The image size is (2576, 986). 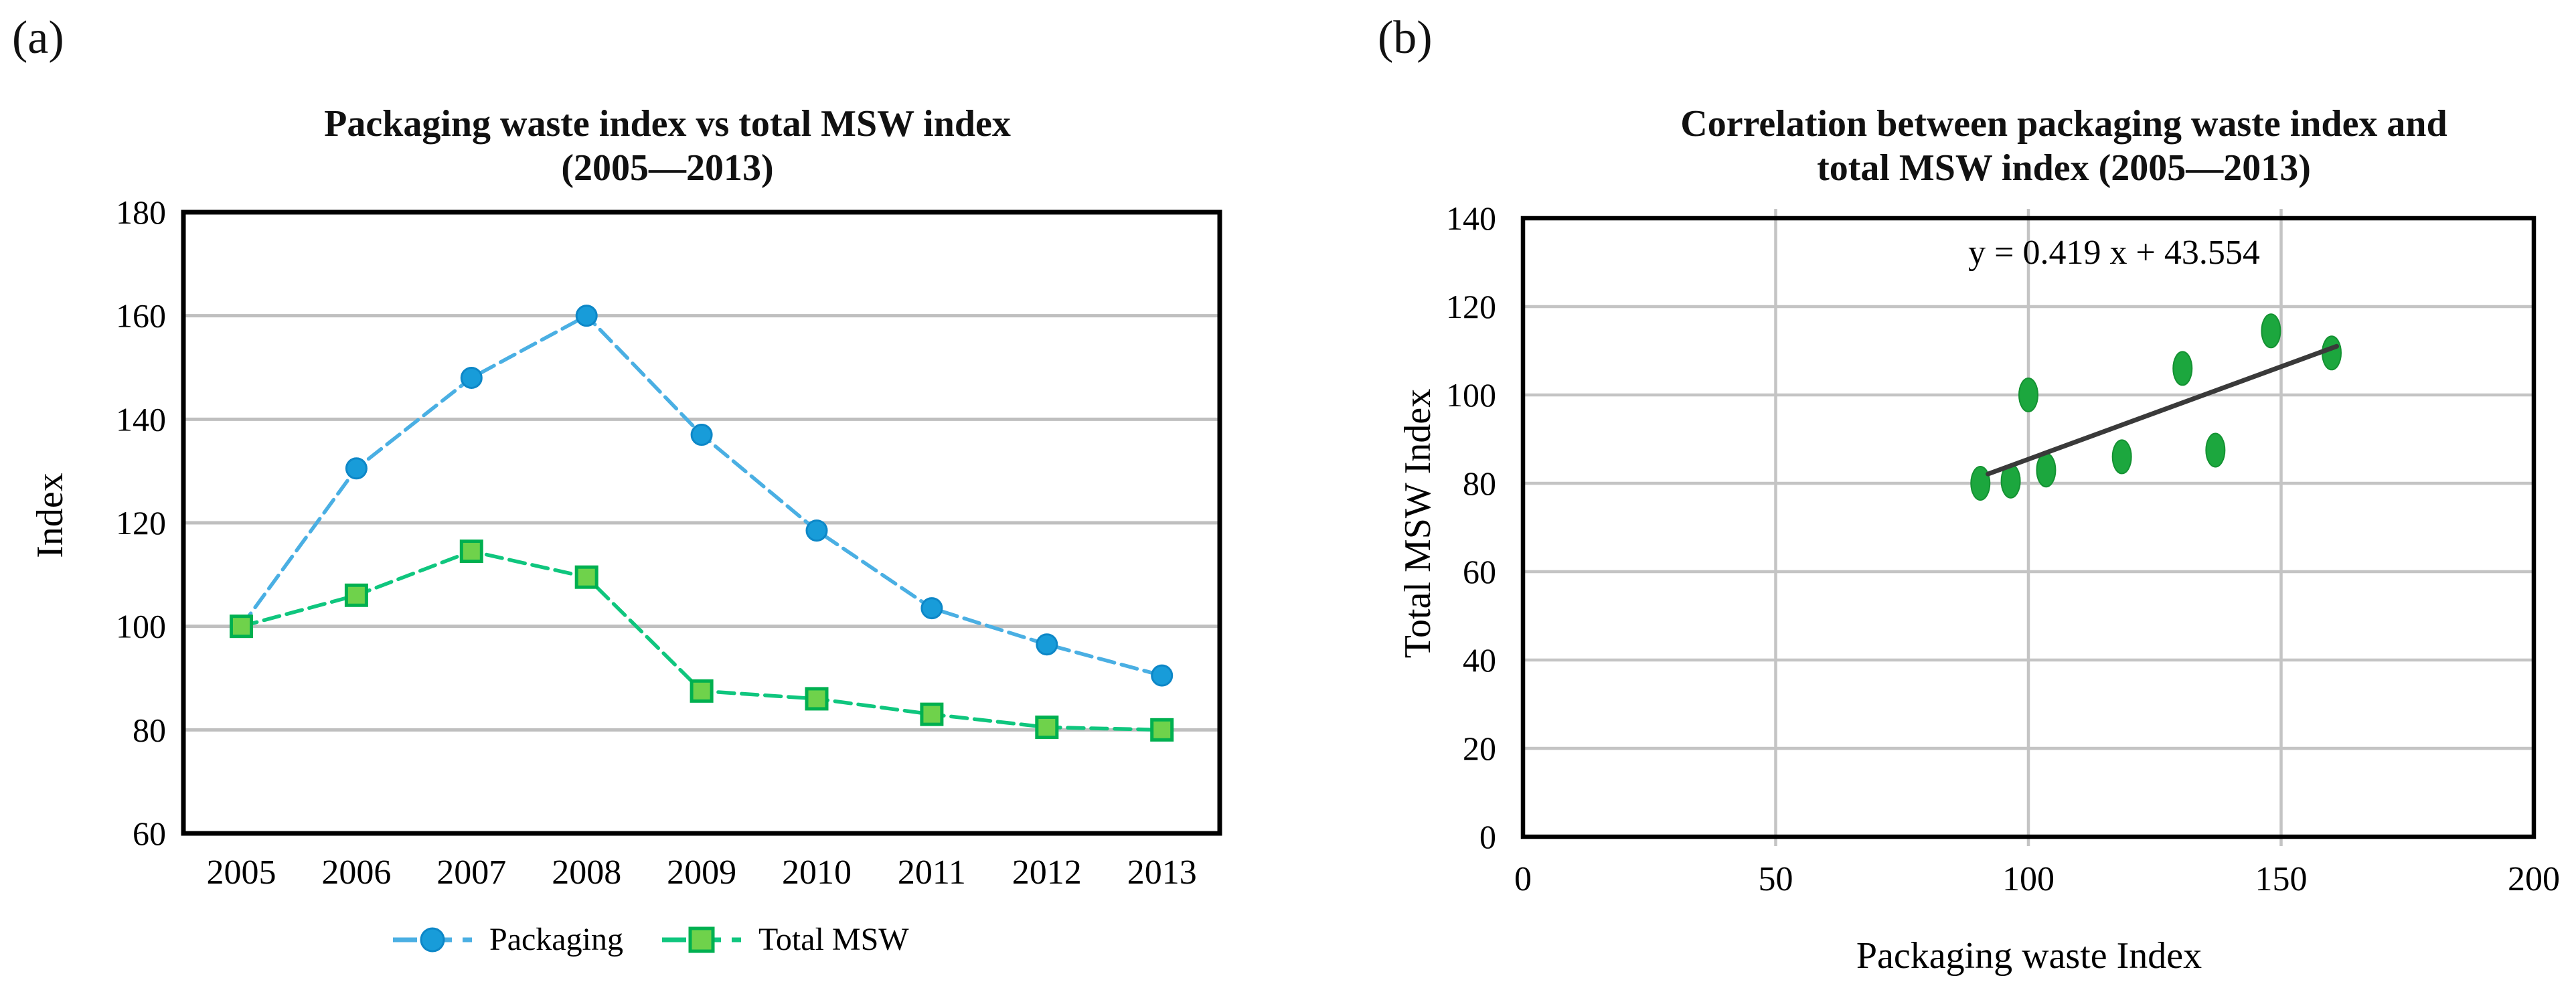 I want to click on packaging-legend-marker-icon, so click(x=433, y=940).